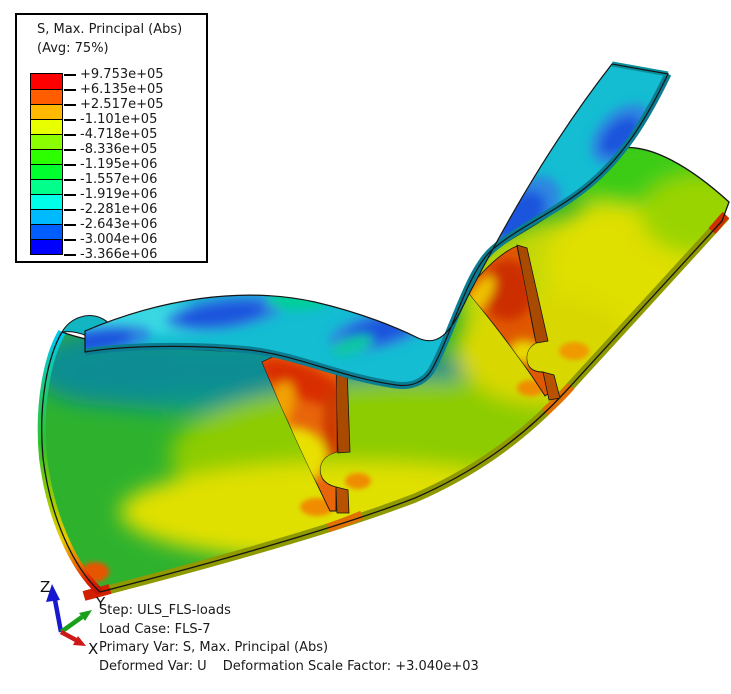 The height and width of the screenshot is (694, 731). What do you see at coordinates (165, 610) in the screenshot?
I see `status-step: Step: ULS_FLS-loads` at bounding box center [165, 610].